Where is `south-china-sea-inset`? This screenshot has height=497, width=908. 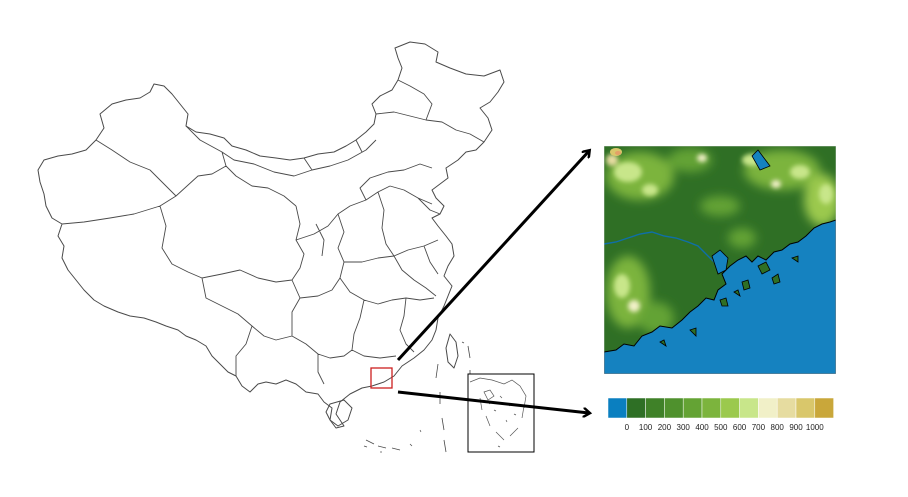 south-china-sea-inset is located at coordinates (501, 413).